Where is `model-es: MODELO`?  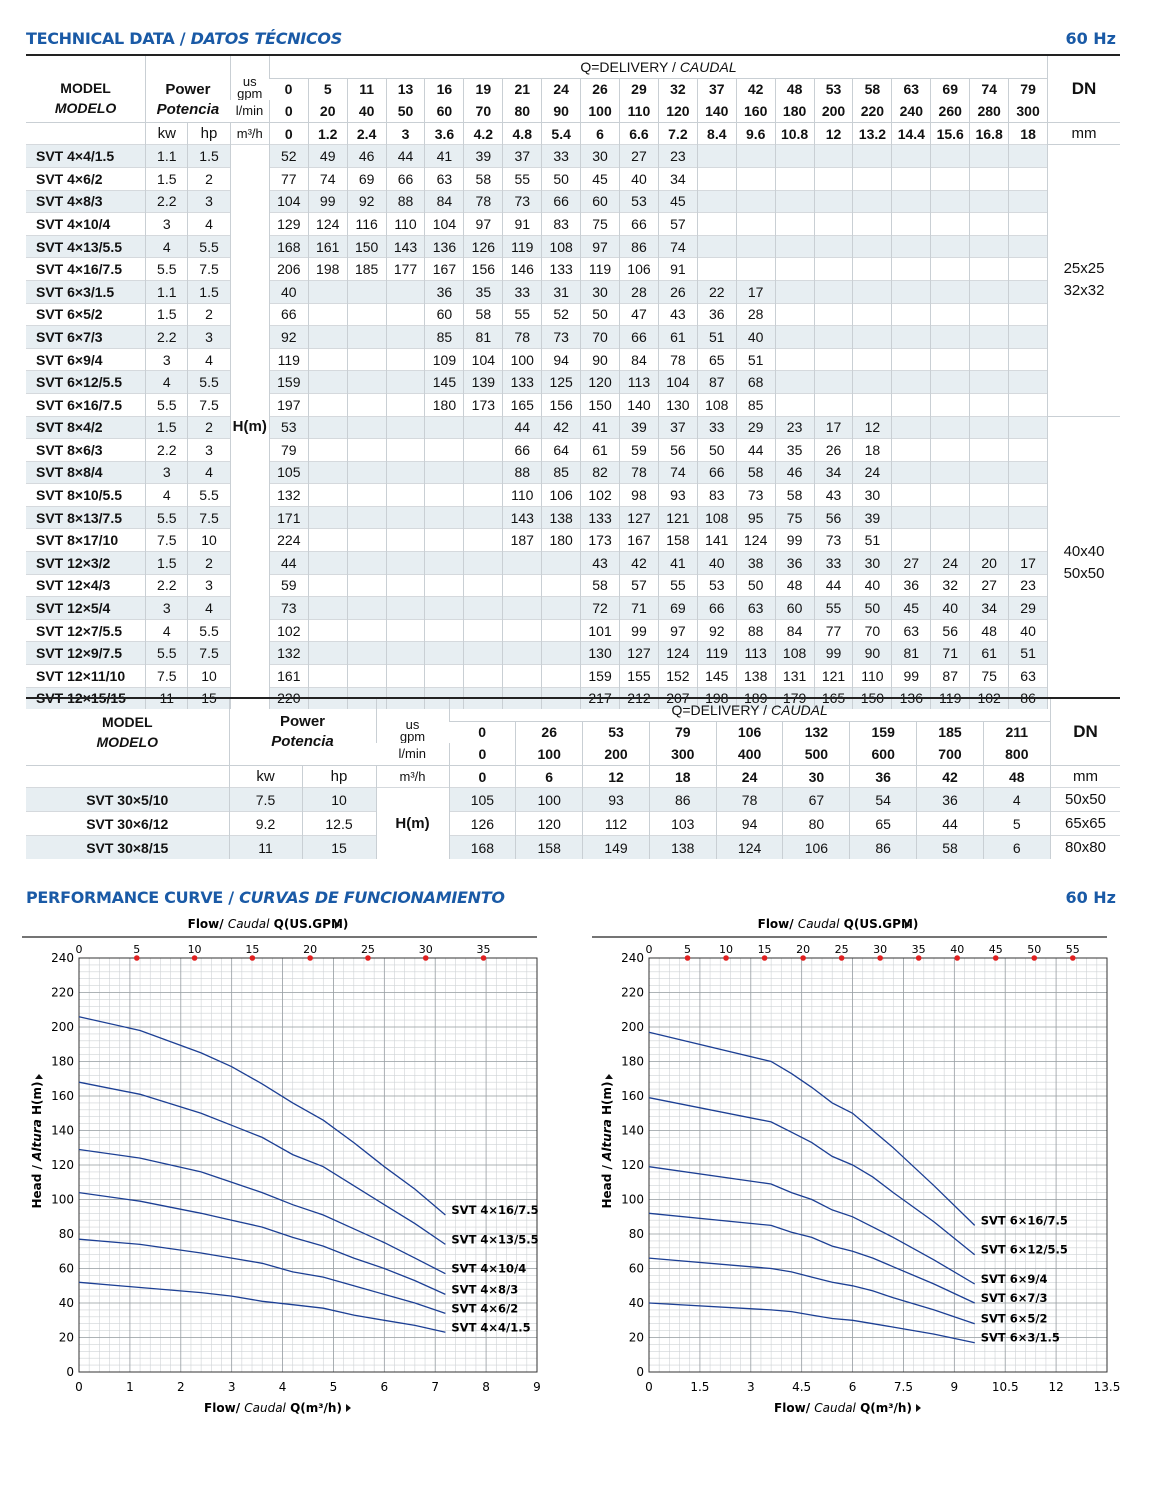
model-es: MODELO is located at coordinates (85, 107).